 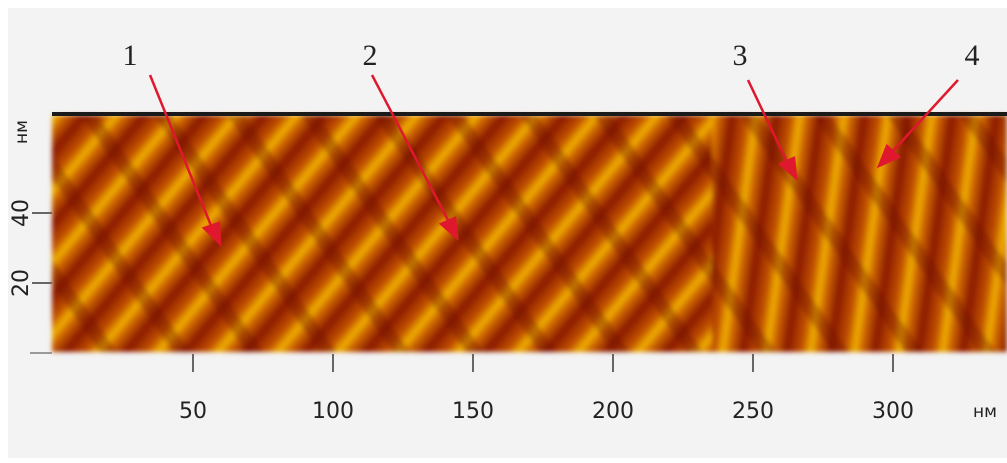 What do you see at coordinates (893, 411) in the screenshot?
I see `x-tick-label: 300` at bounding box center [893, 411].